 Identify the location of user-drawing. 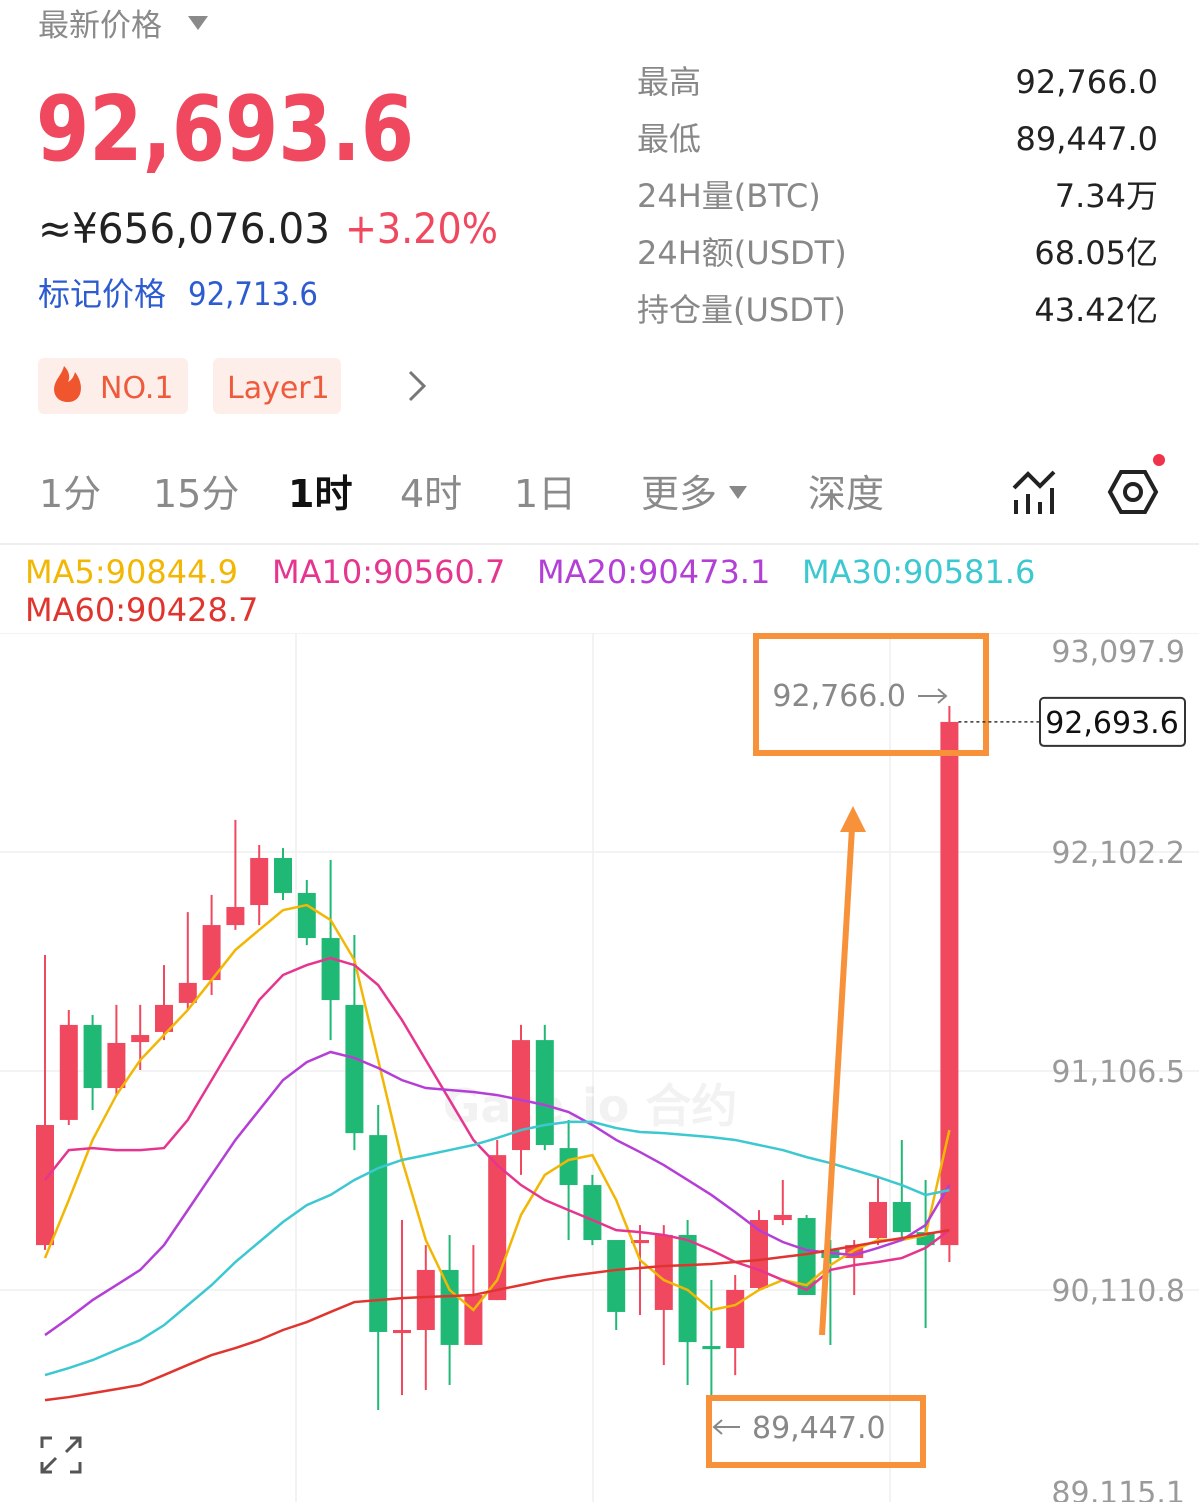
(847, 1050).